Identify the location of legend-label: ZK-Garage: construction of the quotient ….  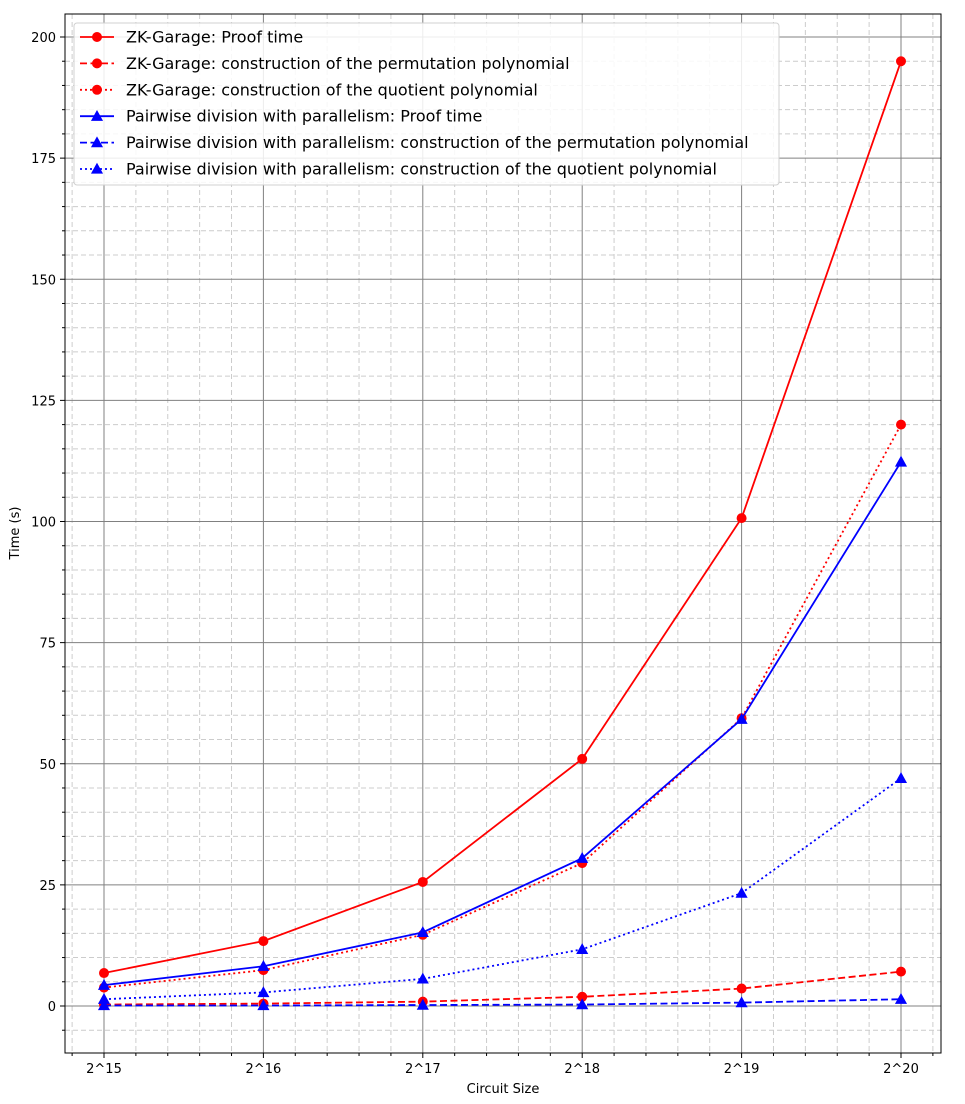
(332, 89).